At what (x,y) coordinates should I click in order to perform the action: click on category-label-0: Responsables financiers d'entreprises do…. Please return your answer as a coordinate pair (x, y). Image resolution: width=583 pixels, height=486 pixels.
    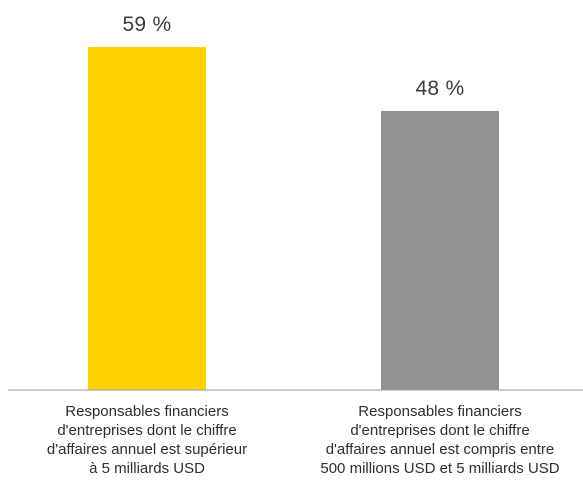
    Looking at the image, I should click on (148, 440).